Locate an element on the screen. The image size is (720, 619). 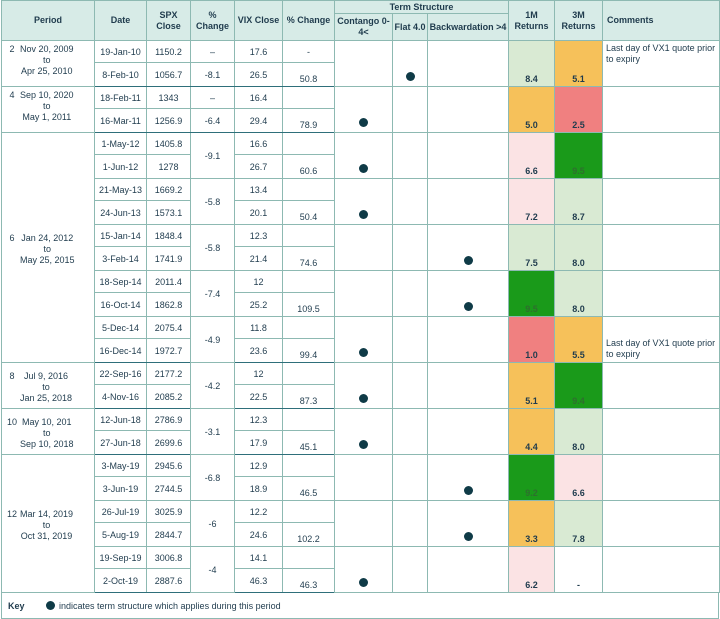
return-3m-value: 8.7 is located at coordinates (578, 217).